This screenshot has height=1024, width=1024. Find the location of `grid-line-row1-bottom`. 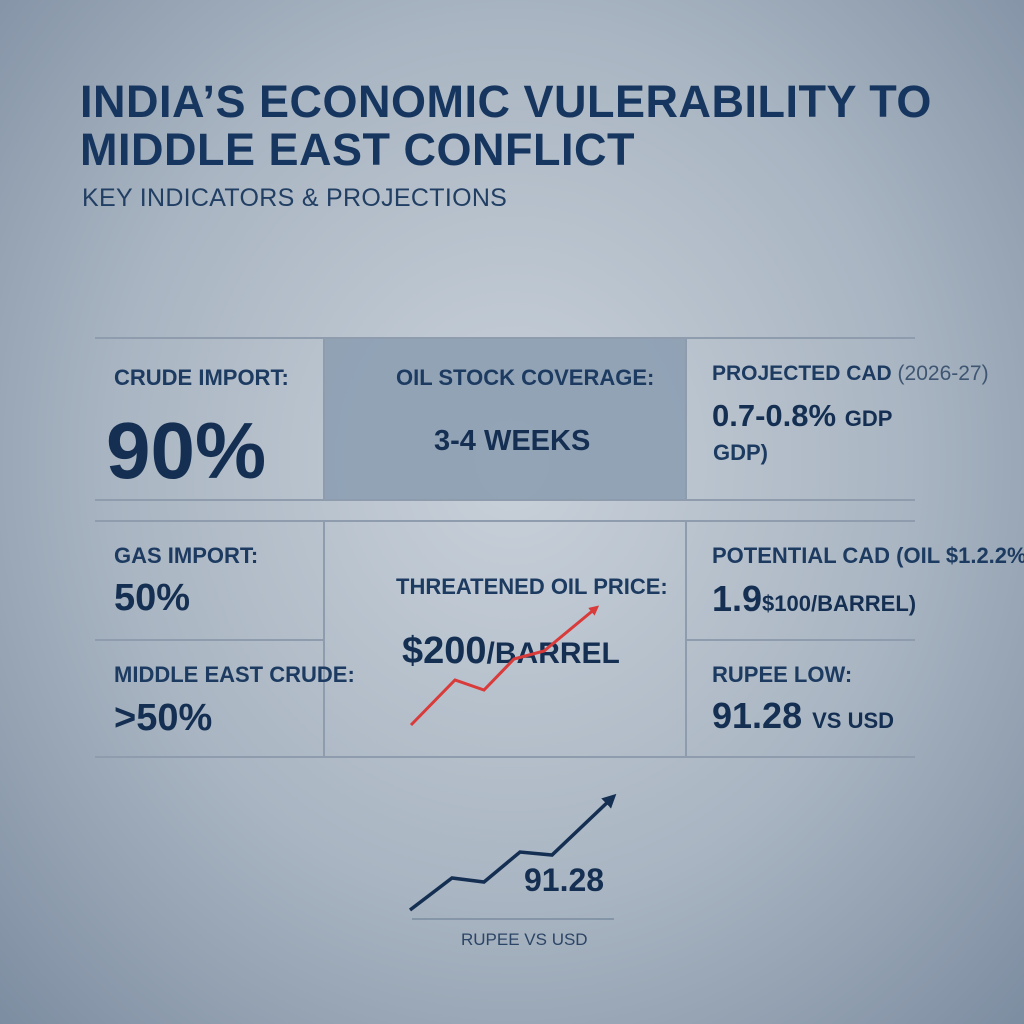

grid-line-row1-bottom is located at coordinates (505, 500).